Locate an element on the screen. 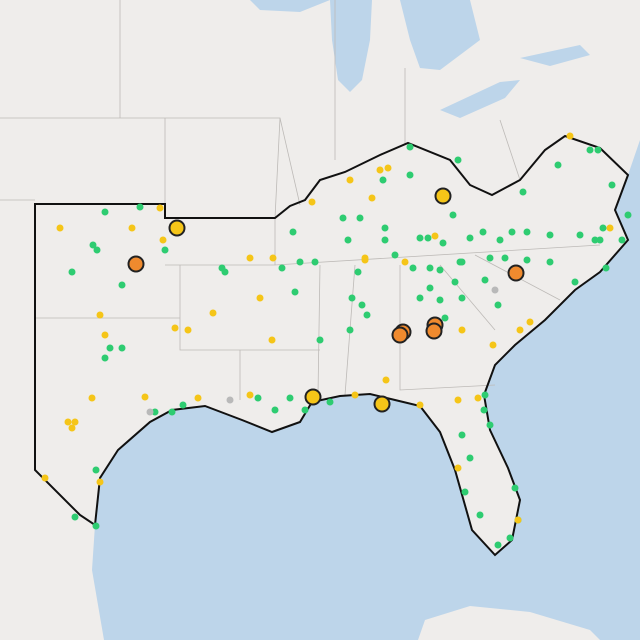 This screenshot has height=640, width=640. lake-superior is located at coordinates (290, 6).